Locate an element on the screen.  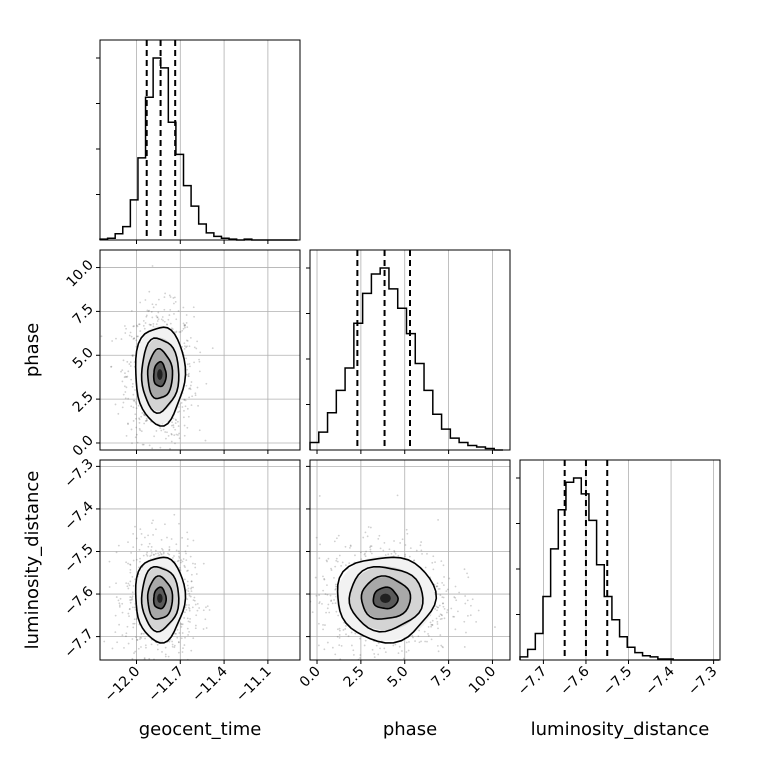
density-shade is located at coordinates (160, 374).